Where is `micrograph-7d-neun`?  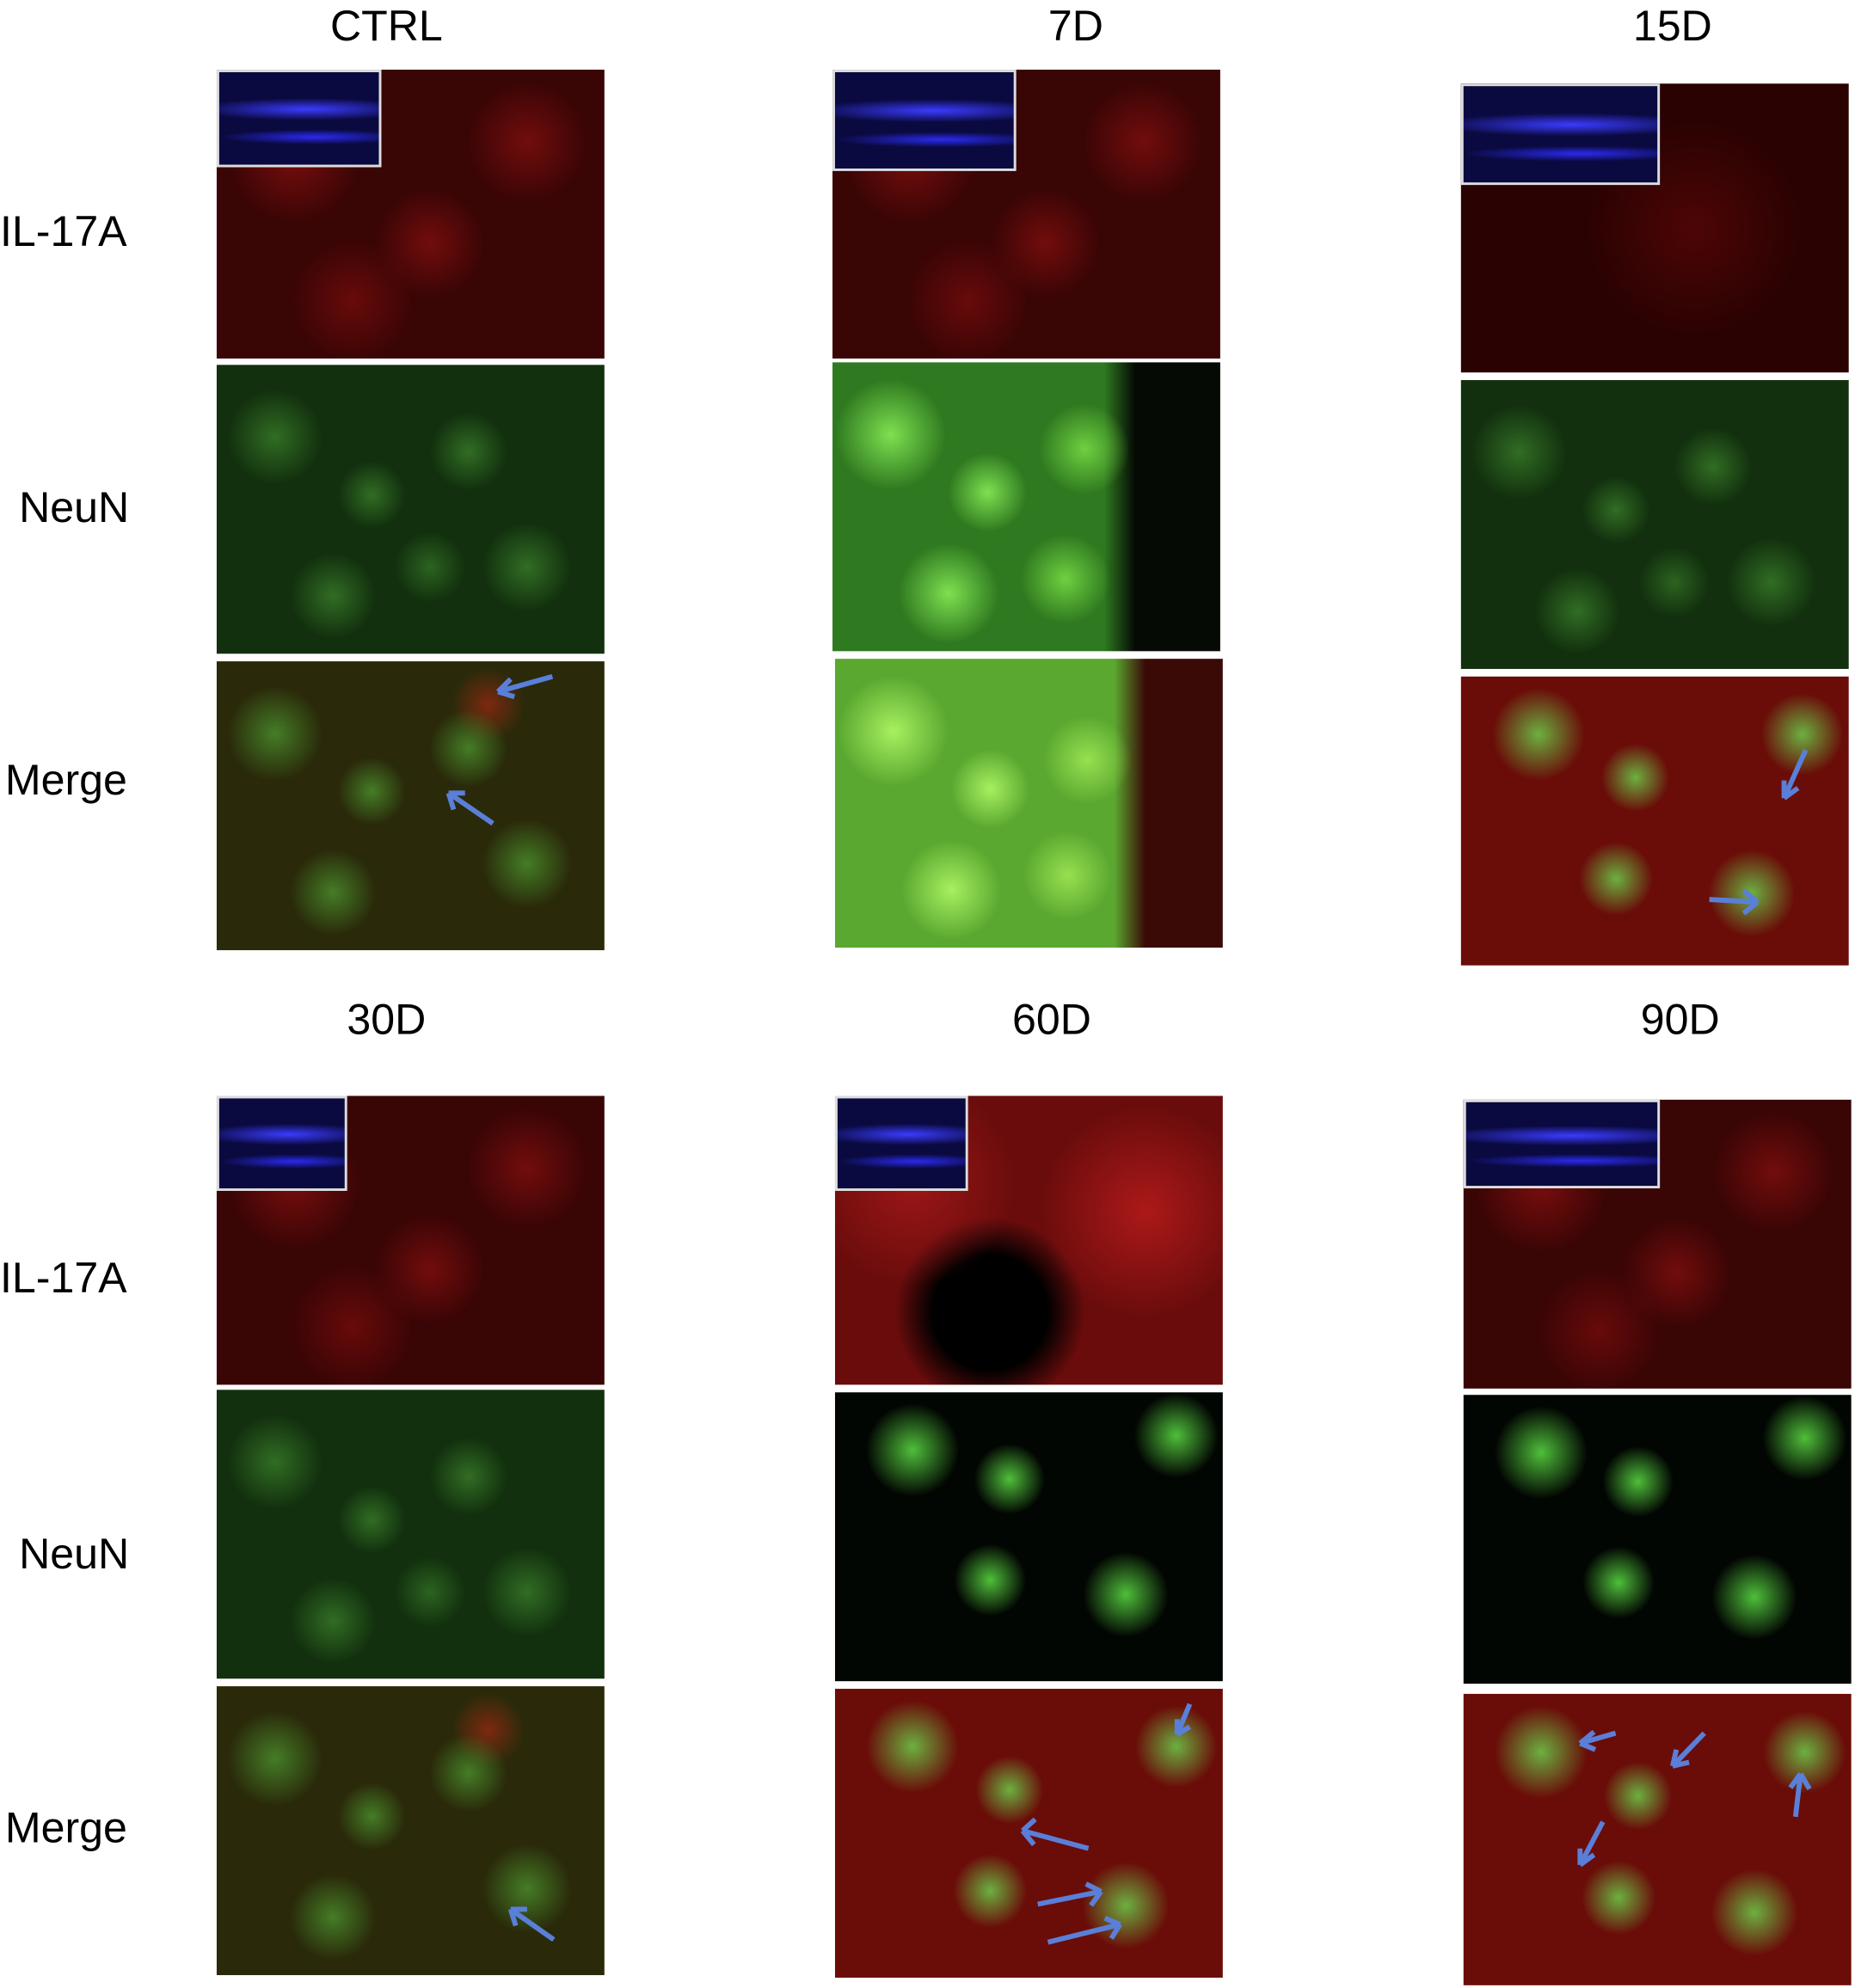 micrograph-7d-neun is located at coordinates (1026, 507).